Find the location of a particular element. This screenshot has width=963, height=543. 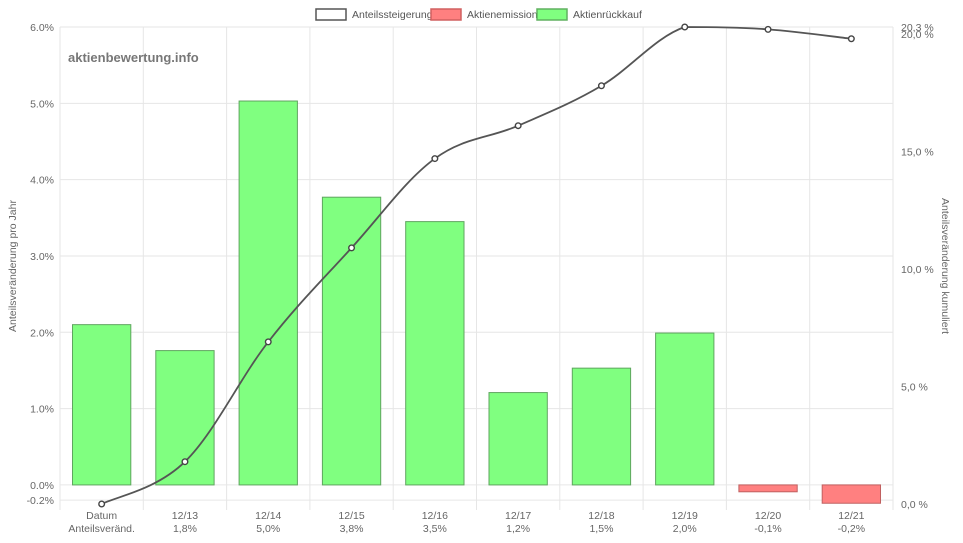

x-tick-label: 12/17 is located at coordinates (518, 516).